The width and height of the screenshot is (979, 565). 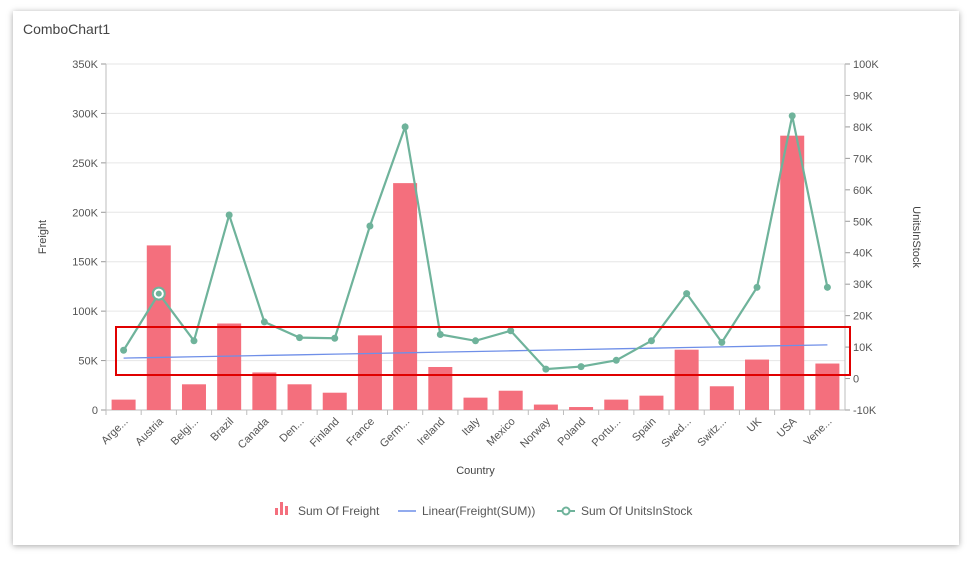 What do you see at coordinates (123, 404) in the screenshot?
I see `bar-arge` at bounding box center [123, 404].